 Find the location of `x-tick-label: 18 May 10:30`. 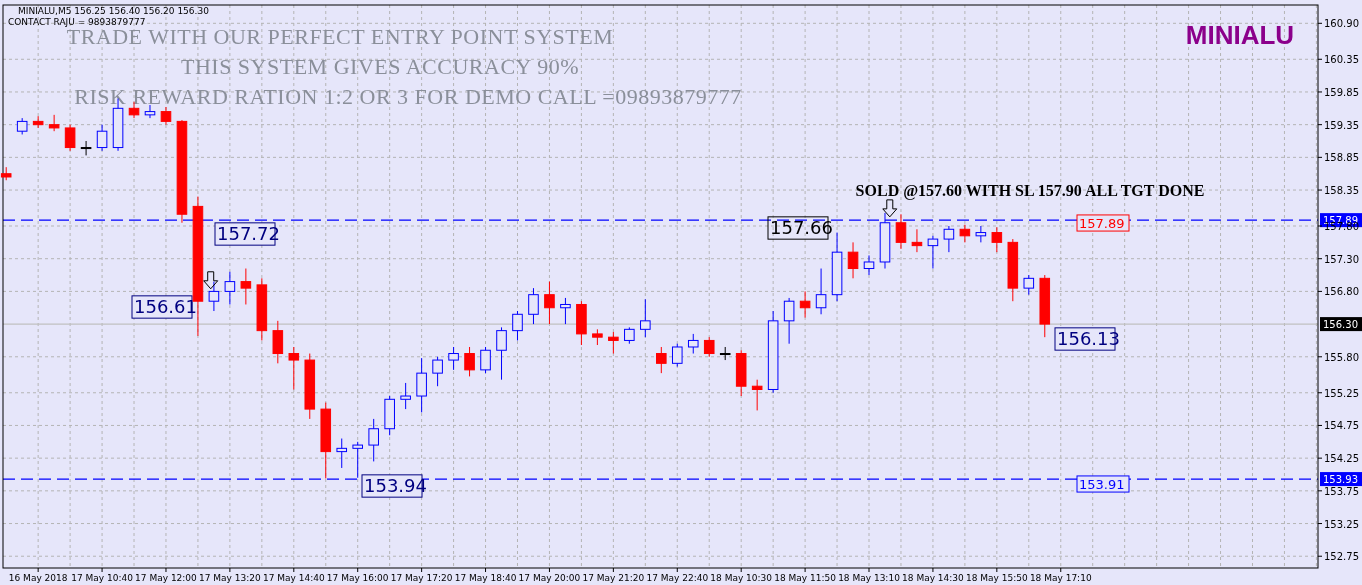

x-tick-label: 18 May 10:30 is located at coordinates (741, 578).